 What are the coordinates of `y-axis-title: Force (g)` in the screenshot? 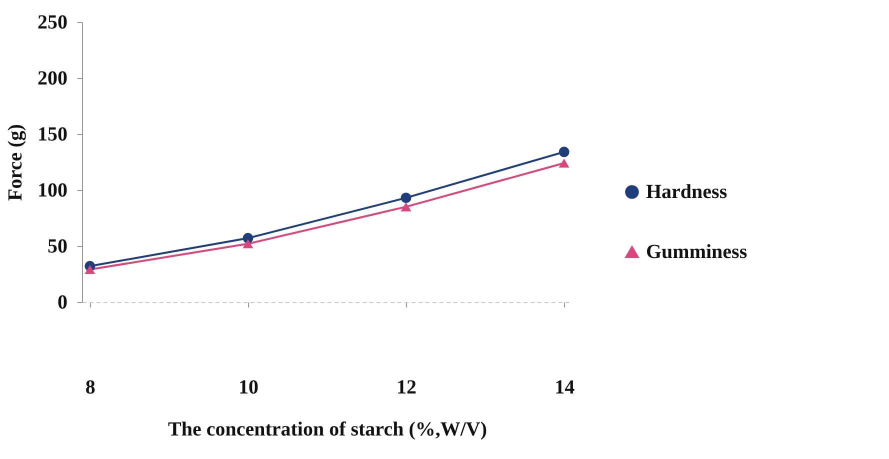 It's located at (15, 162).